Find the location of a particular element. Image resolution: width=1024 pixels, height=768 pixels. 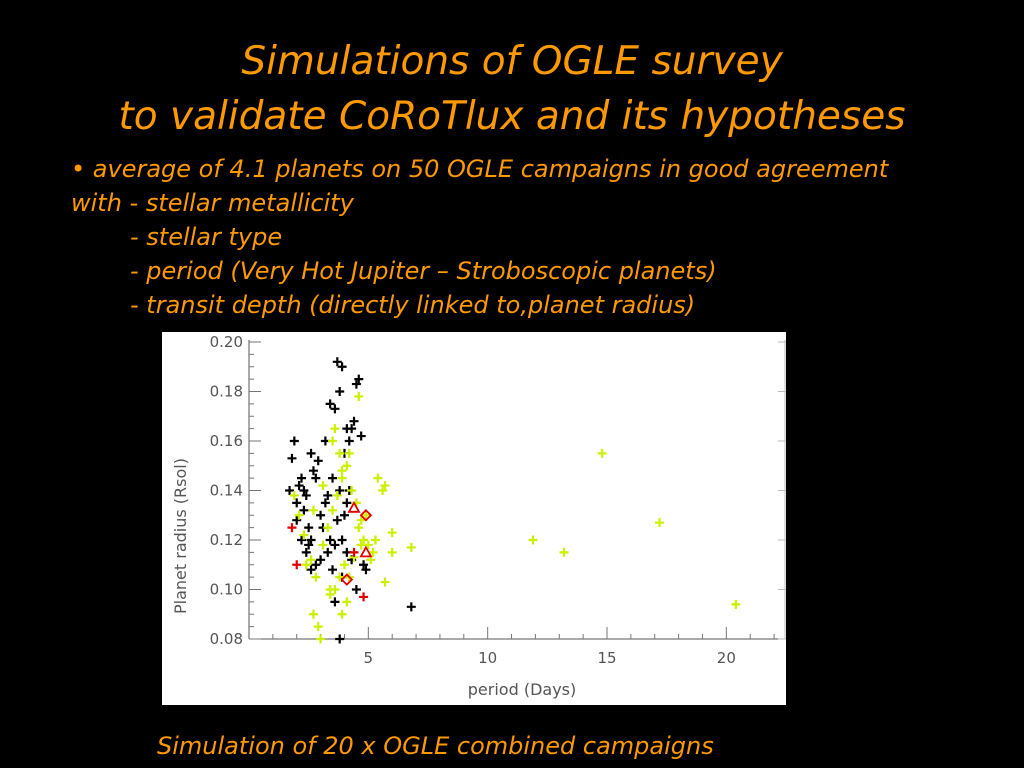

diamond-marker is located at coordinates (347, 579).